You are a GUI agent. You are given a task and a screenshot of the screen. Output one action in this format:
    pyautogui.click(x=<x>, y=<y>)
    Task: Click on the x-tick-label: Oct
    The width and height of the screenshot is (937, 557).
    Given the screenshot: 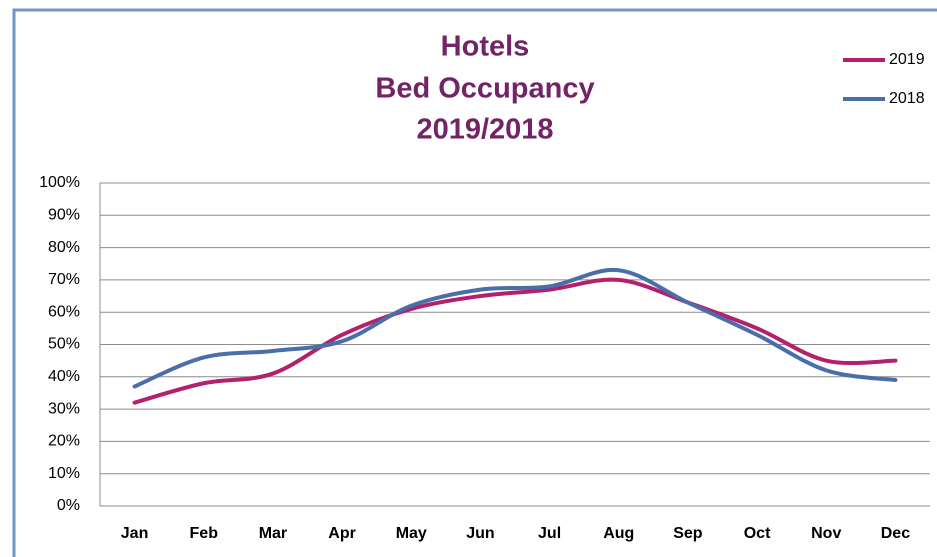 What is the action you would take?
    pyautogui.click(x=757, y=533)
    